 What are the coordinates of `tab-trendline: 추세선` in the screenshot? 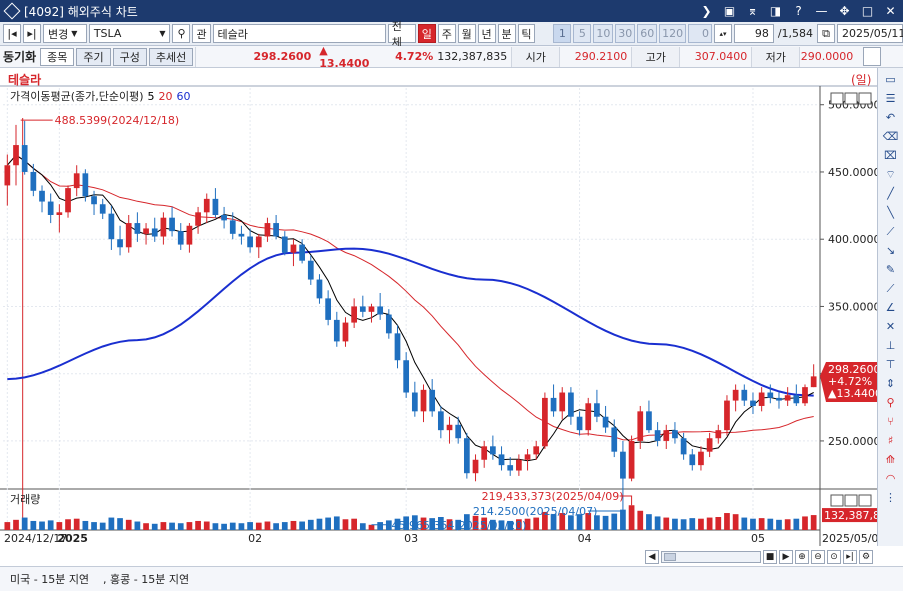 It's located at (171, 56).